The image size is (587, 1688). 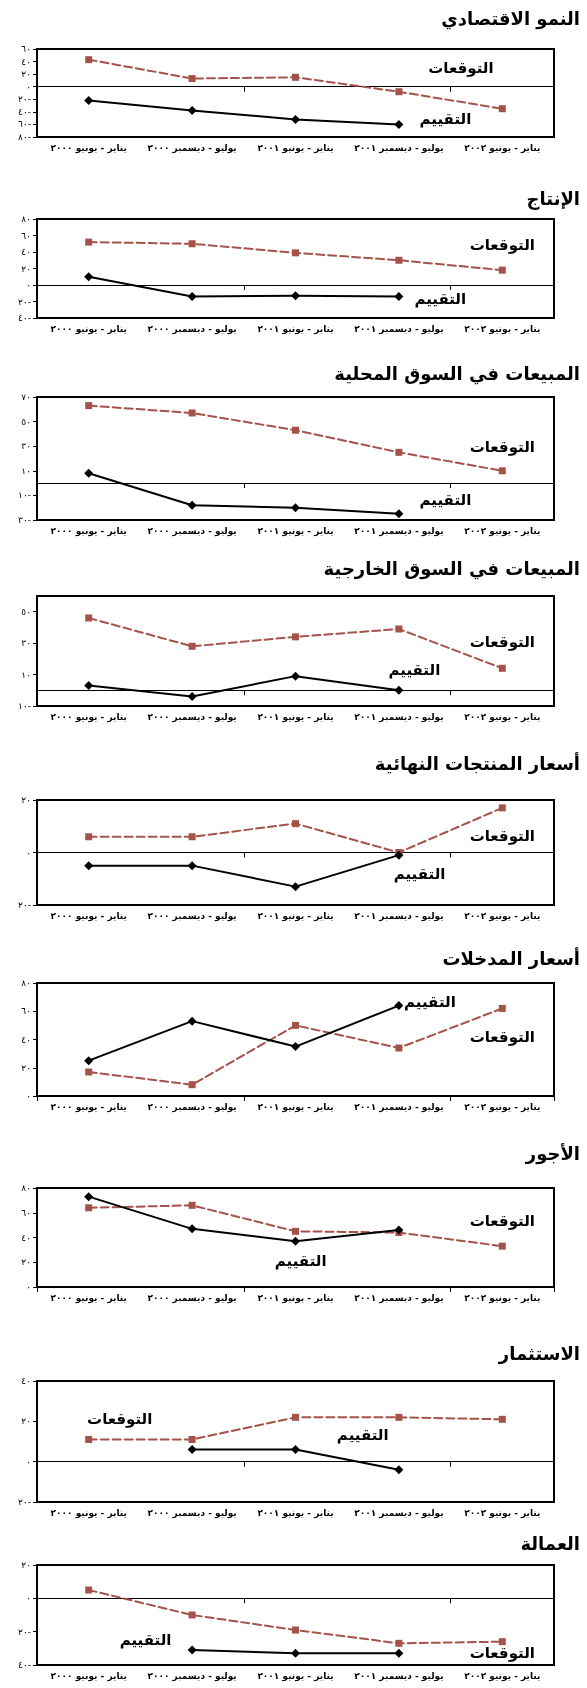 What do you see at coordinates (550, 1543) in the screenshot?
I see `chart-title: العمالة` at bounding box center [550, 1543].